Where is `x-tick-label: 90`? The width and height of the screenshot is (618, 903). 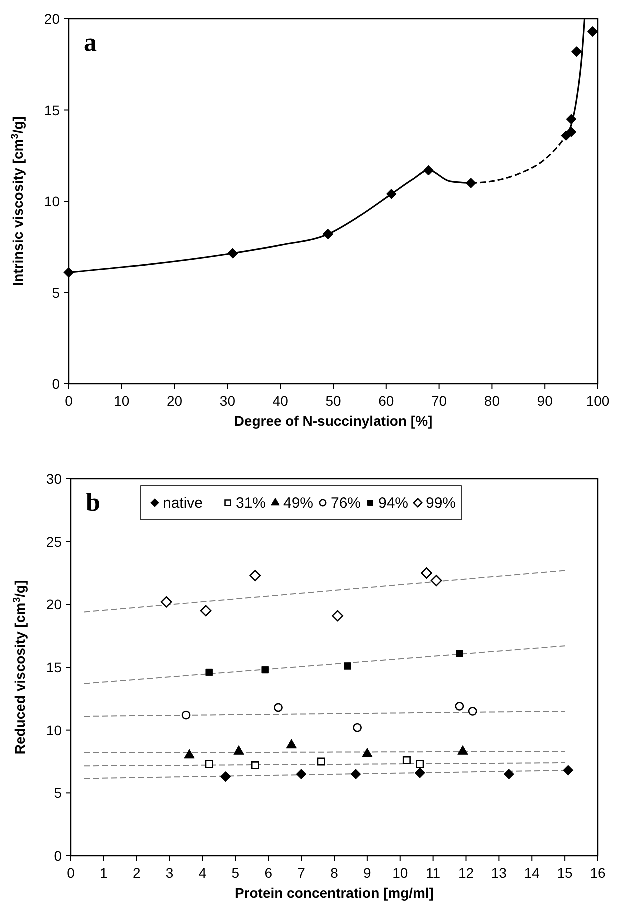
x-tick-label: 90 is located at coordinates (545, 401).